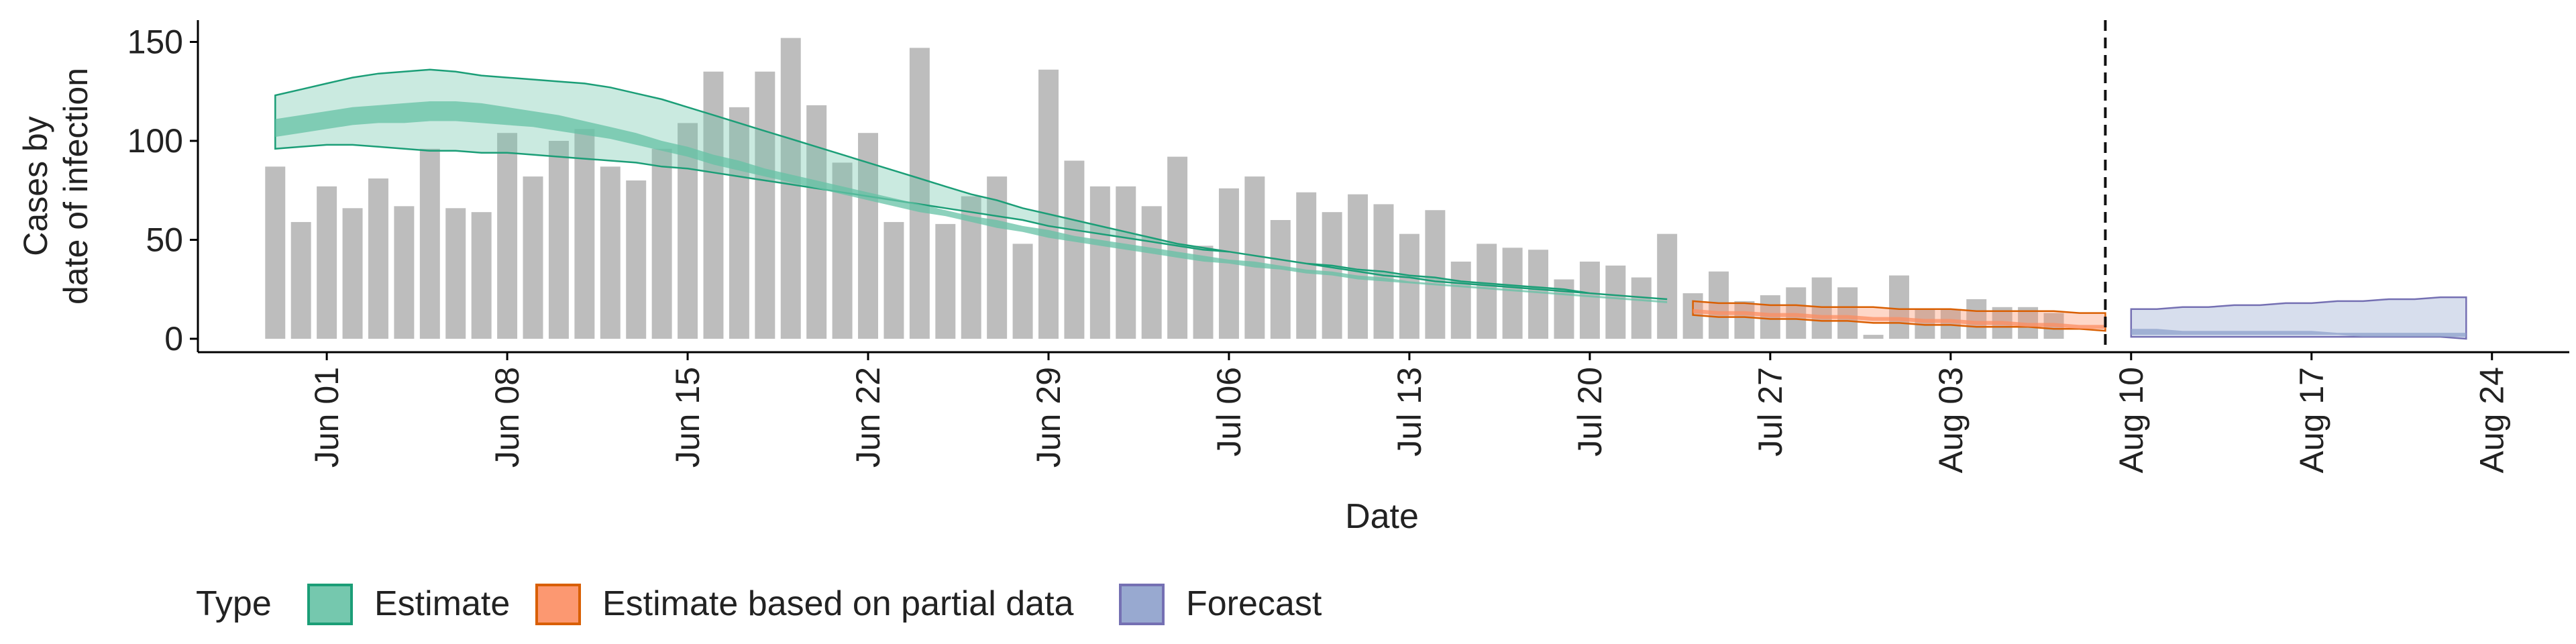 This screenshot has width=2576, height=644. Describe the element at coordinates (1590, 411) in the screenshot. I see `x-tick-label: Jul 20` at that location.